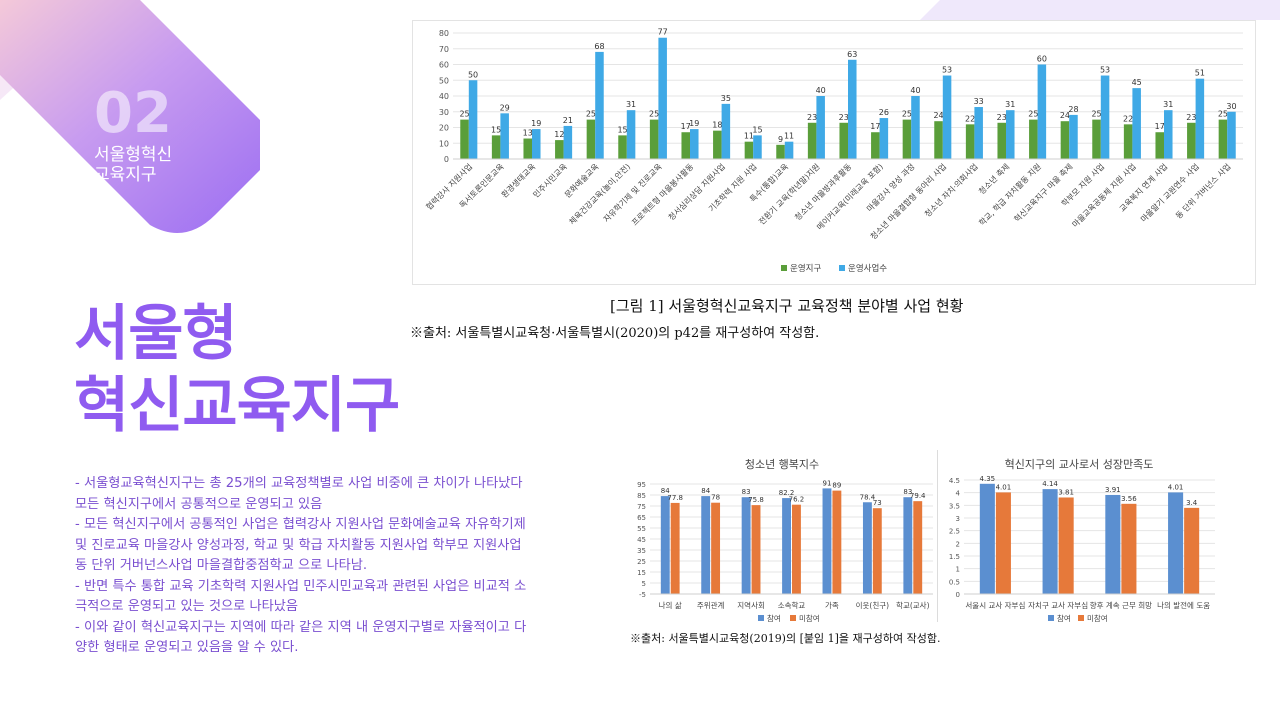  Describe the element at coordinates (446, 159) in the screenshot. I see `y-tick-label: 0` at that location.